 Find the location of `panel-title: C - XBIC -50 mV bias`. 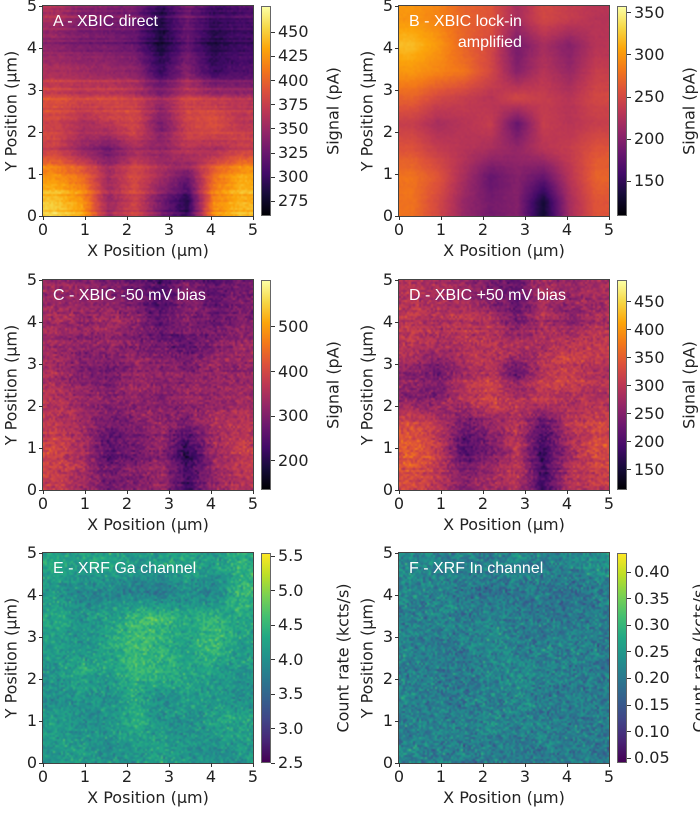

panel-title: C - XBIC -50 mV bias is located at coordinates (129, 295).